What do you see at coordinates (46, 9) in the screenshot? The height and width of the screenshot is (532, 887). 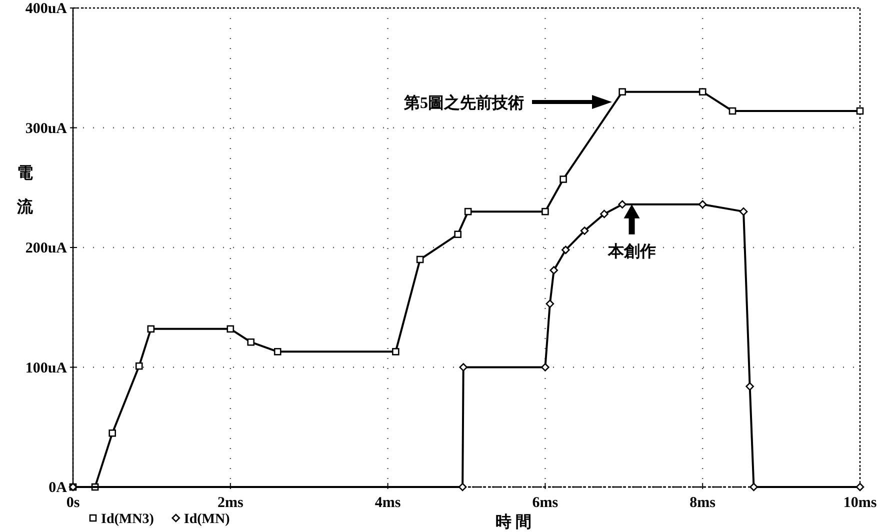 I see `y-tick-label: 400uA` at bounding box center [46, 9].